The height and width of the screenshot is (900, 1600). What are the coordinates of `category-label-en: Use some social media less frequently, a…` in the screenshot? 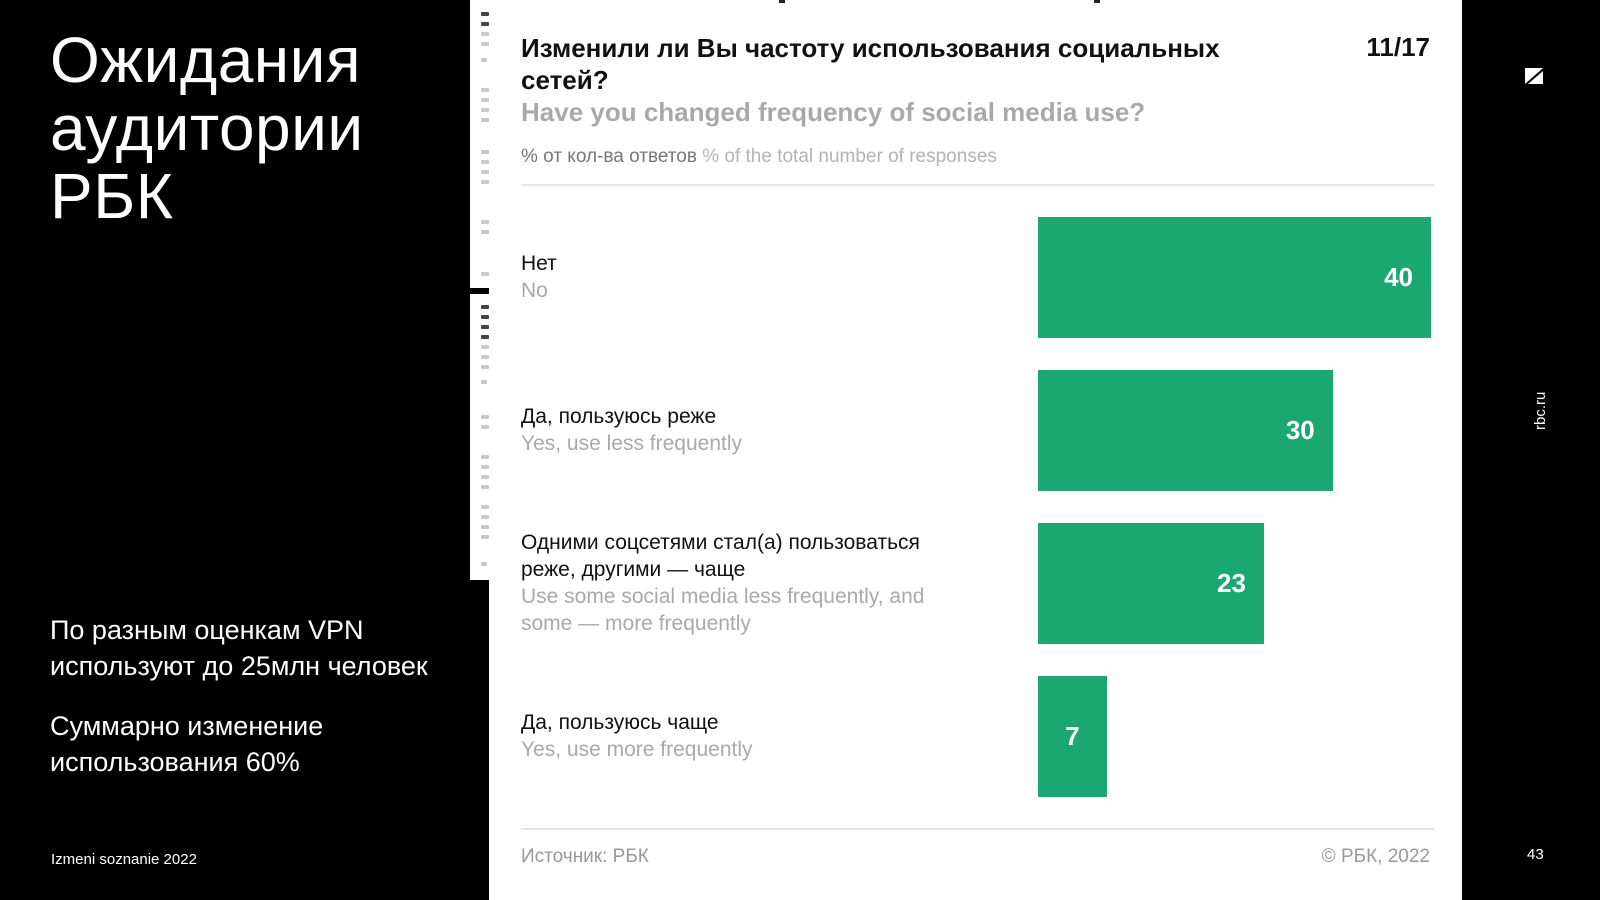 It's located at (723, 610).